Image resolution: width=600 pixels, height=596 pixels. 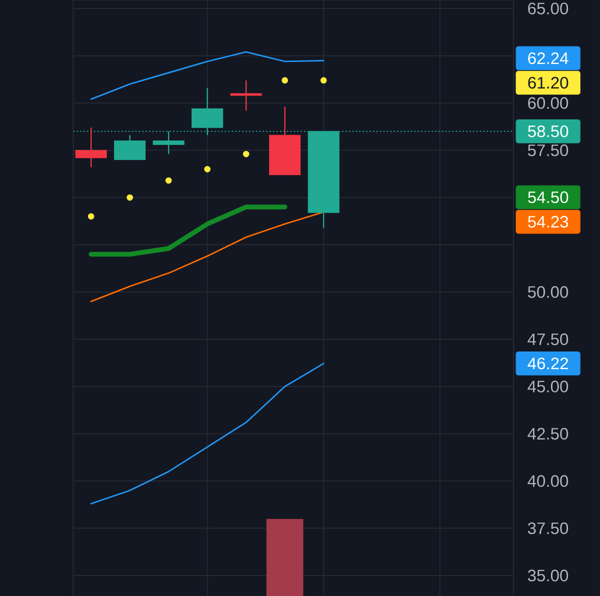 What do you see at coordinates (548, 576) in the screenshot?
I see `y-tick-label: 35.00` at bounding box center [548, 576].